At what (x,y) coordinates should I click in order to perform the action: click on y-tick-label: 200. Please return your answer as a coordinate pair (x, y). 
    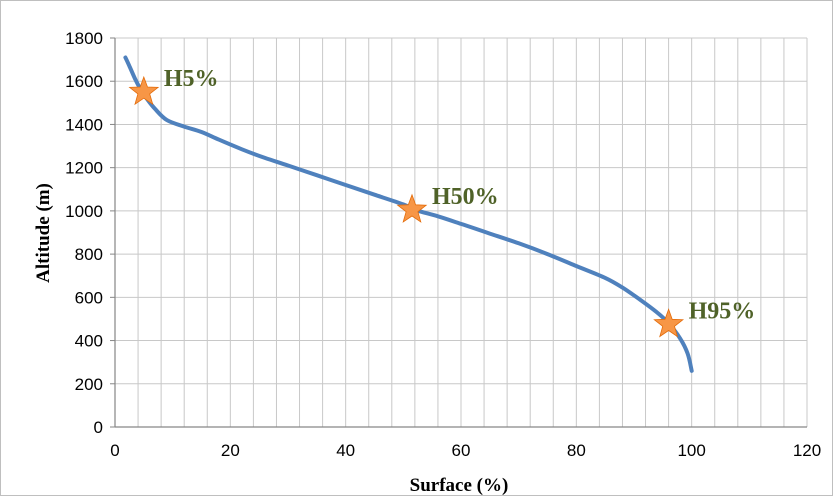
    Looking at the image, I should click on (89, 384).